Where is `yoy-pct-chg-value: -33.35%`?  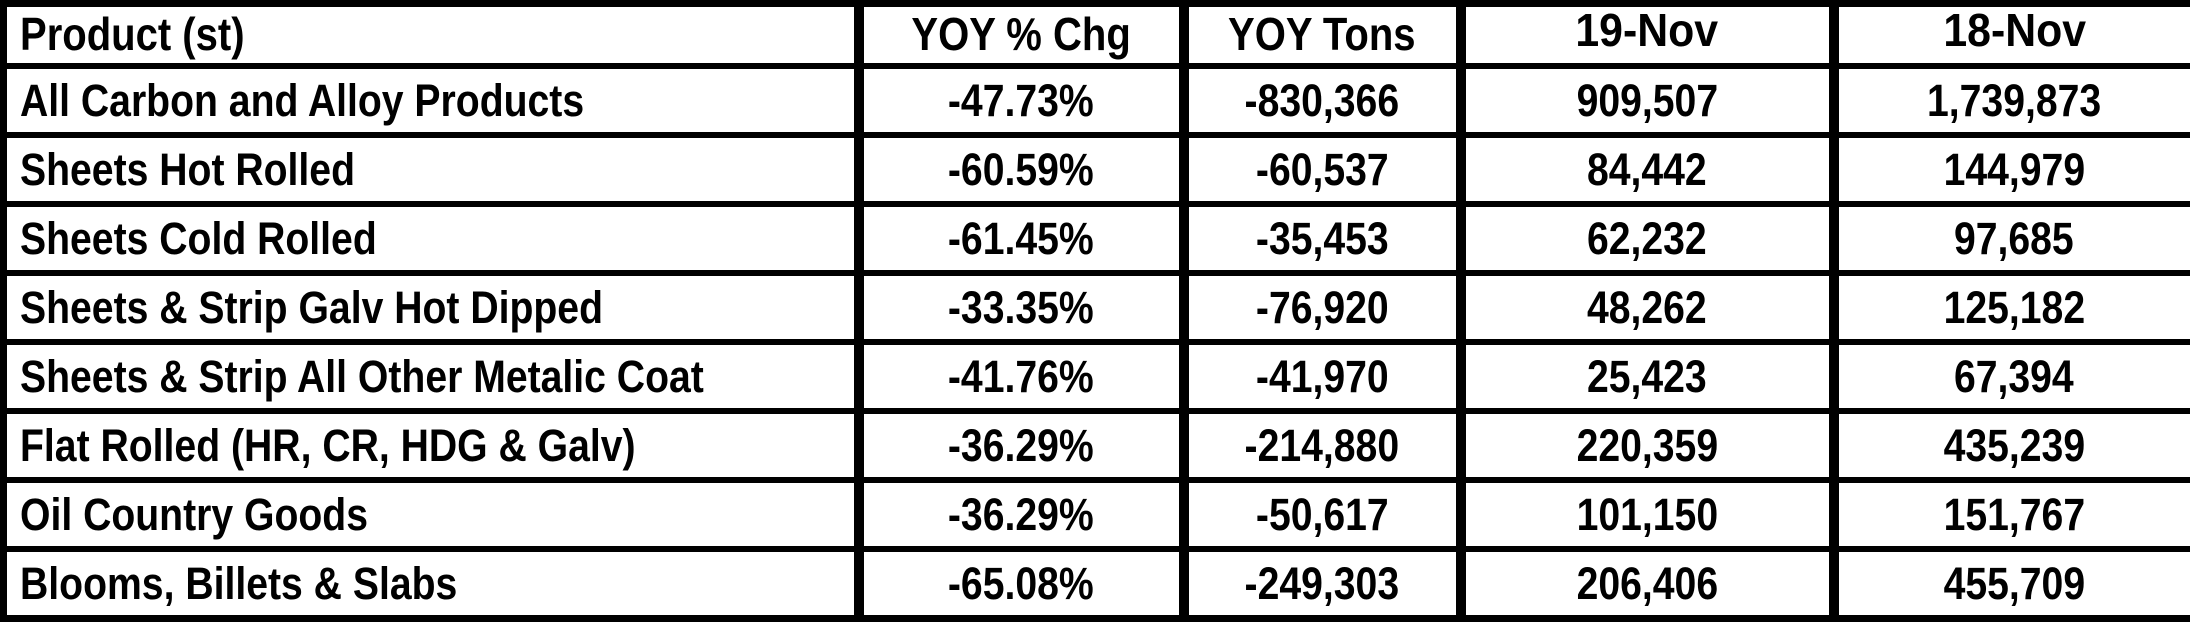
yoy-pct-chg-value: -33.35% is located at coordinates (1021, 308).